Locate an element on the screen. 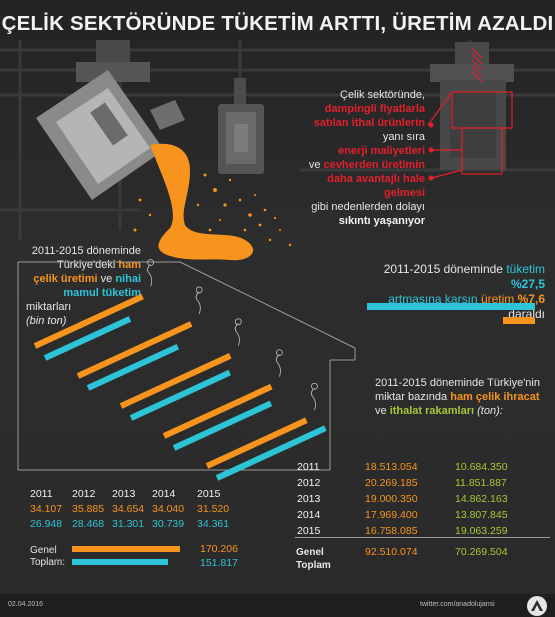 The image size is (555, 617). consumption-value: 26.948 is located at coordinates (46, 524).